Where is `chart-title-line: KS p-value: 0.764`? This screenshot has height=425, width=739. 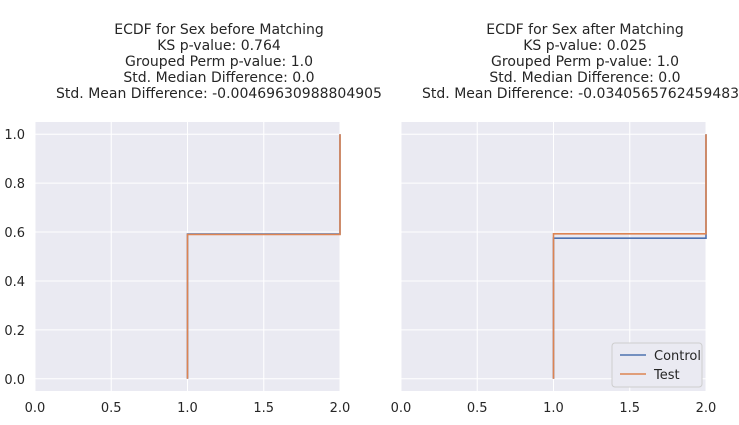
chart-title-line: KS p-value: 0.764 is located at coordinates (219, 46).